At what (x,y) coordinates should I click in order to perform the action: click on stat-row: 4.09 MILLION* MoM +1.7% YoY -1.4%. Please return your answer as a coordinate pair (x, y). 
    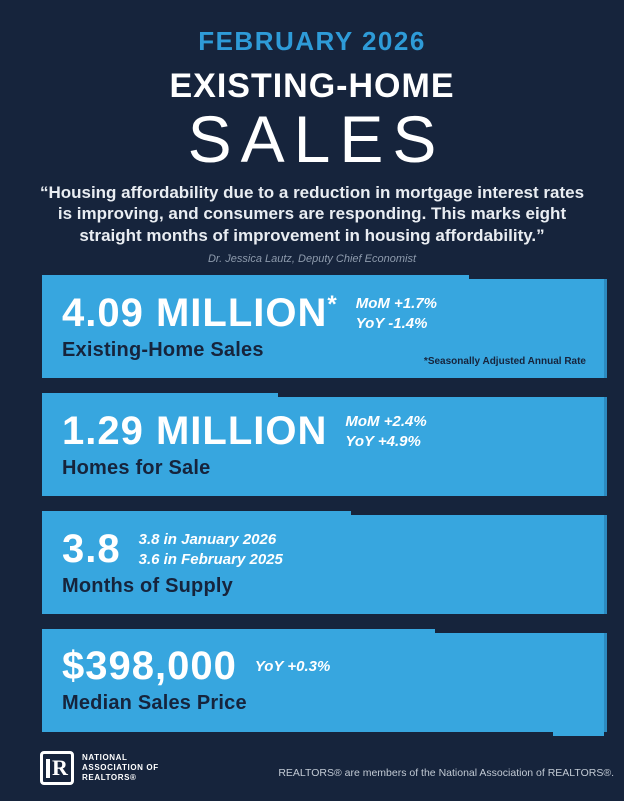
    Looking at the image, I should click on (323, 312).